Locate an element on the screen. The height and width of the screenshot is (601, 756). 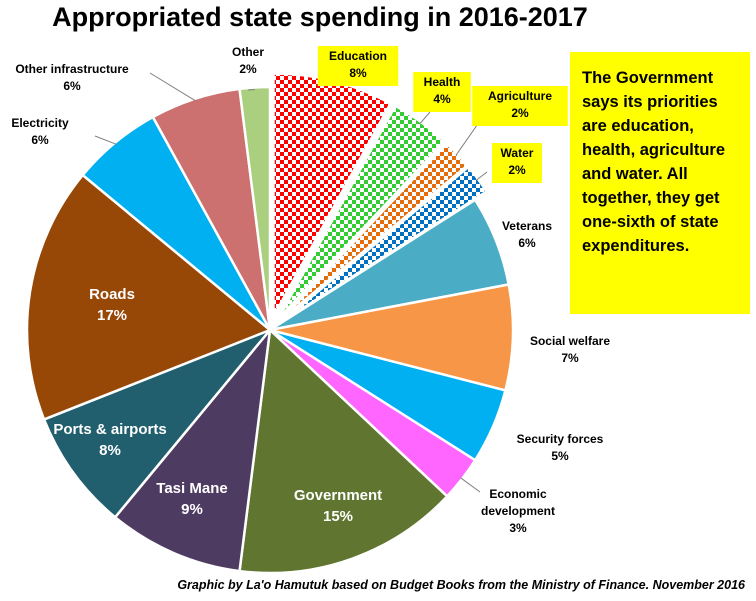
slice-label-electricity: Electricity is located at coordinates (40, 123).